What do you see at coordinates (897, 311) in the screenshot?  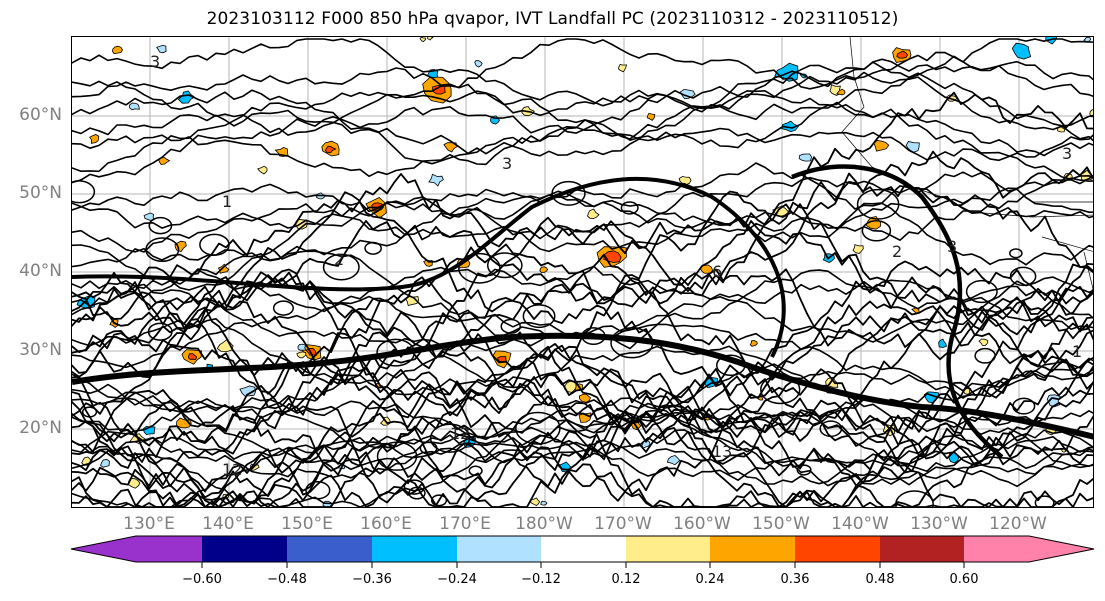 I see `ivt-contour-plume` at bounding box center [897, 311].